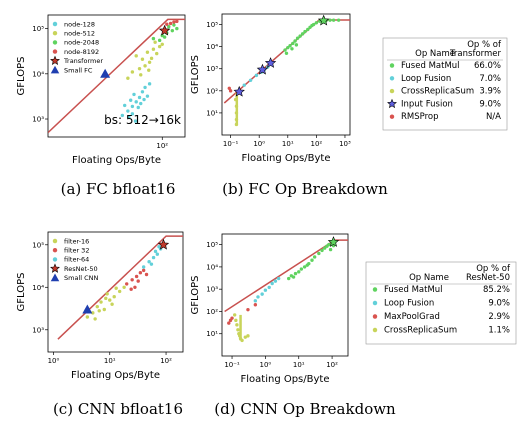 The height and width of the screenshot is (423, 520). Describe the element at coordinates (420, 117) in the screenshot. I see `table-op-name: RMSProp` at that location.